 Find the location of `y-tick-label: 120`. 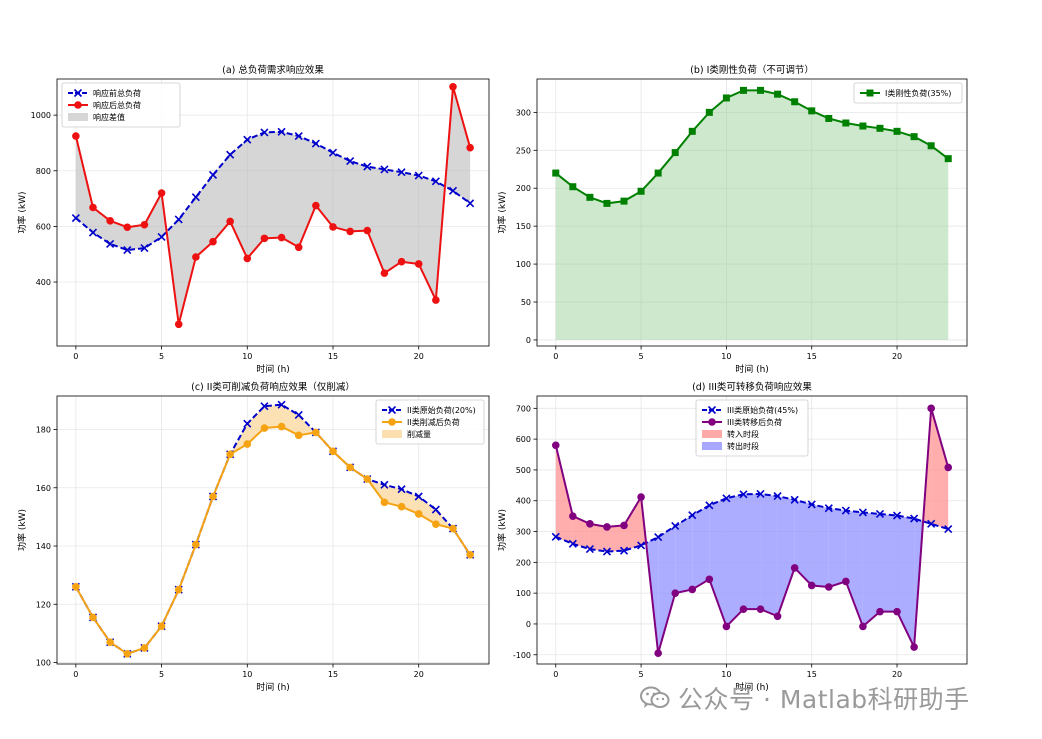

y-tick-label: 120 is located at coordinates (43, 604).